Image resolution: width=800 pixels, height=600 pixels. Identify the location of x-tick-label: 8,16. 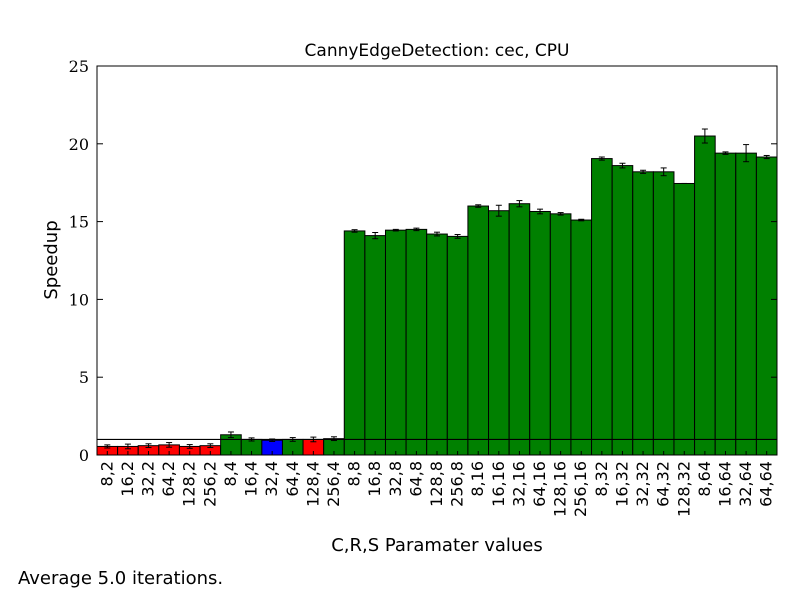
(477, 479).